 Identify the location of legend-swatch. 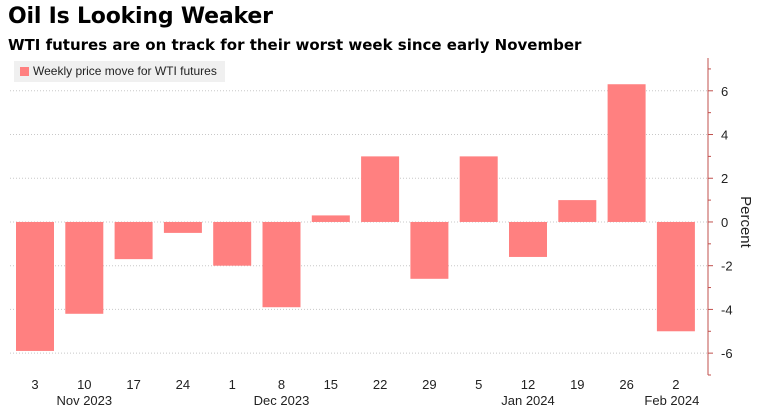
(24, 71).